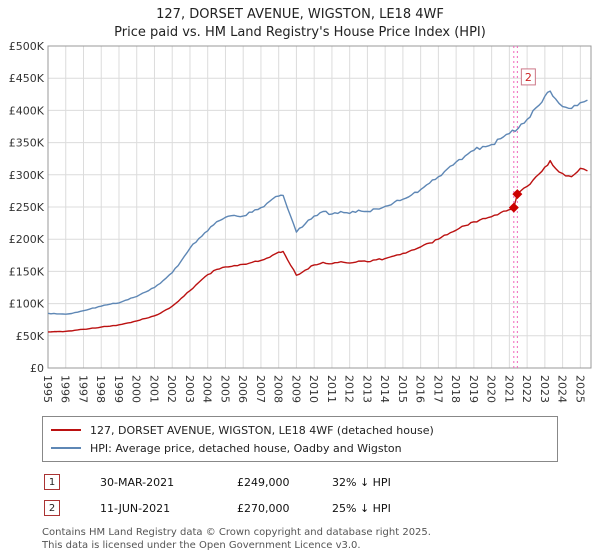 The width and height of the screenshot is (600, 560). I want to click on svg-text: £350K, so click(27, 143).